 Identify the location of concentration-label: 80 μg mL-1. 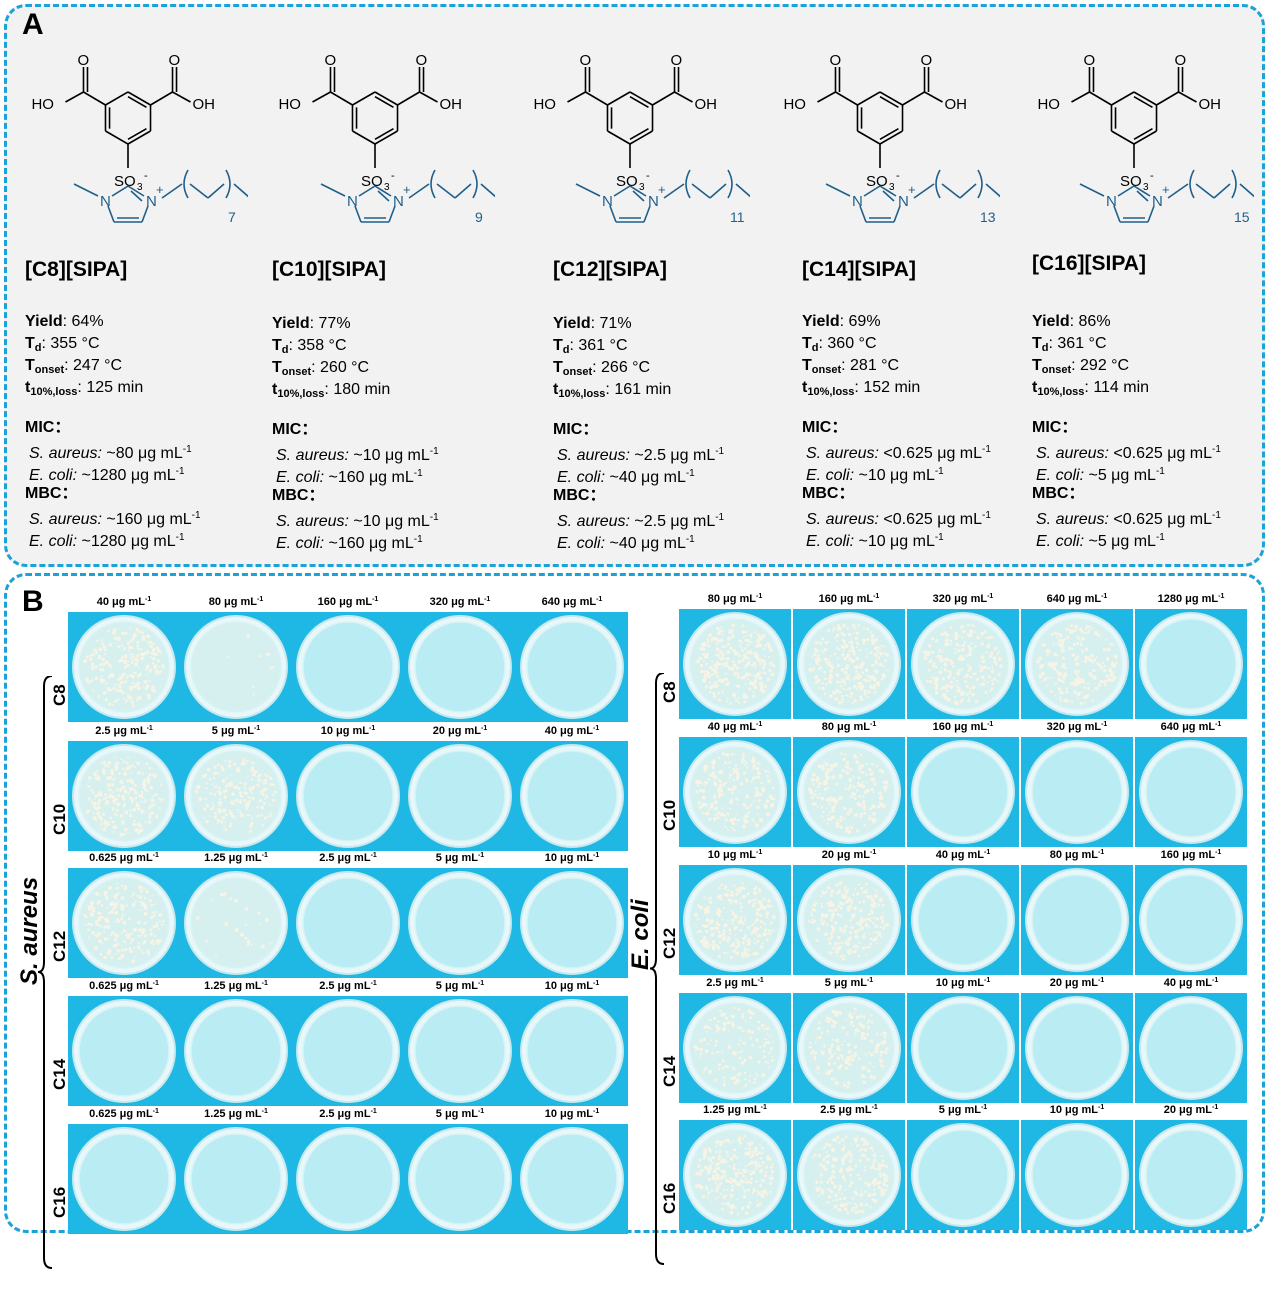
(849, 727).